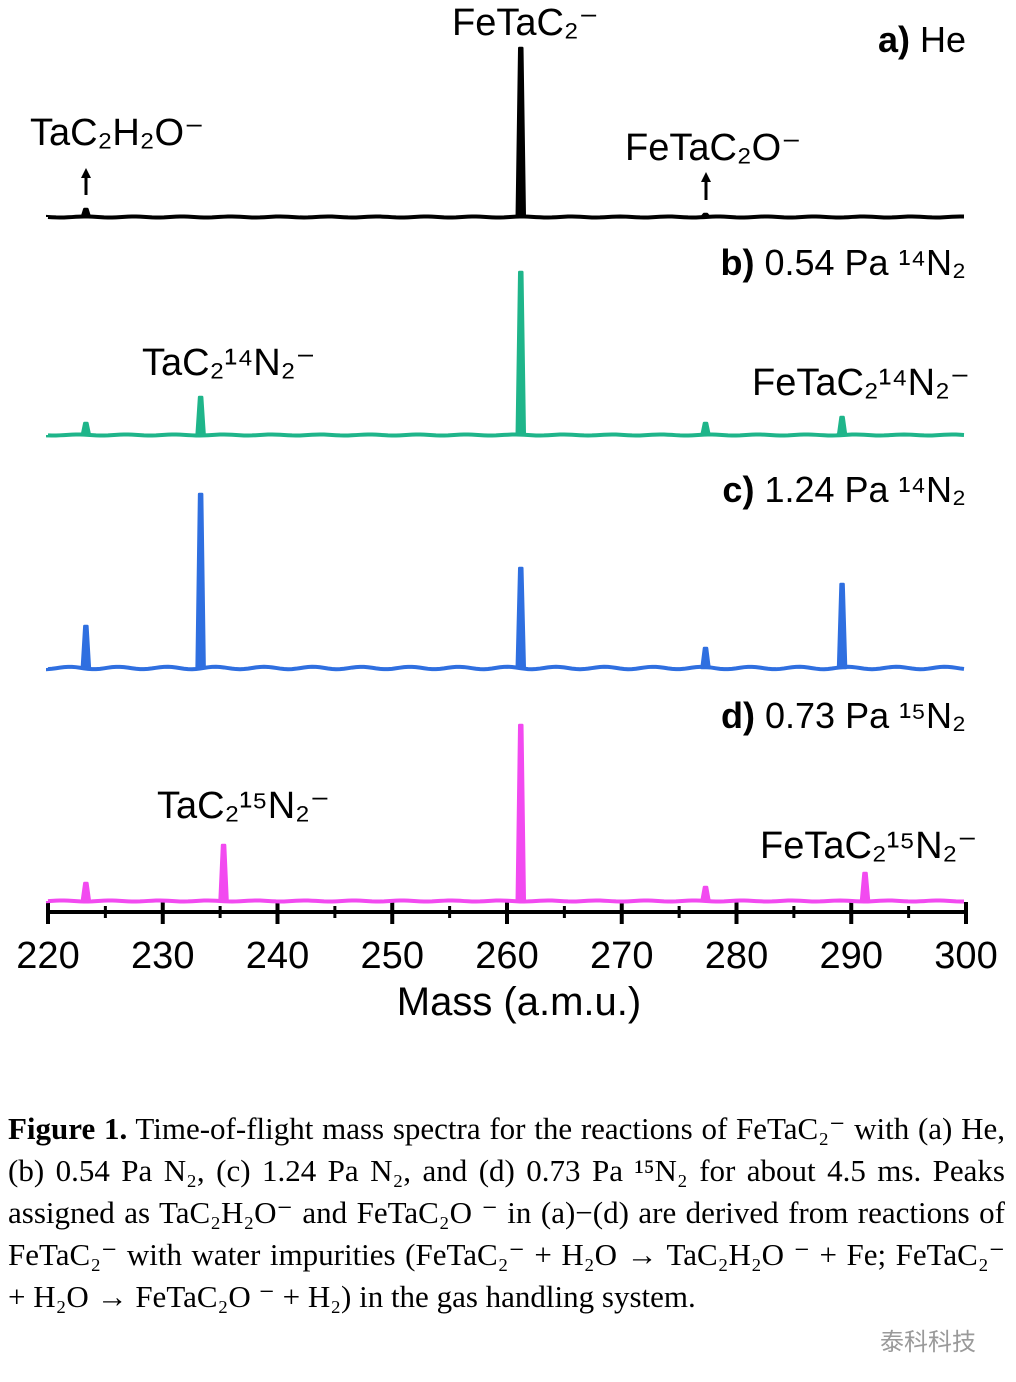  Describe the element at coordinates (861, 383) in the screenshot. I see `peak-annotation: FeTaC₂¹⁴N₂⁻` at that location.